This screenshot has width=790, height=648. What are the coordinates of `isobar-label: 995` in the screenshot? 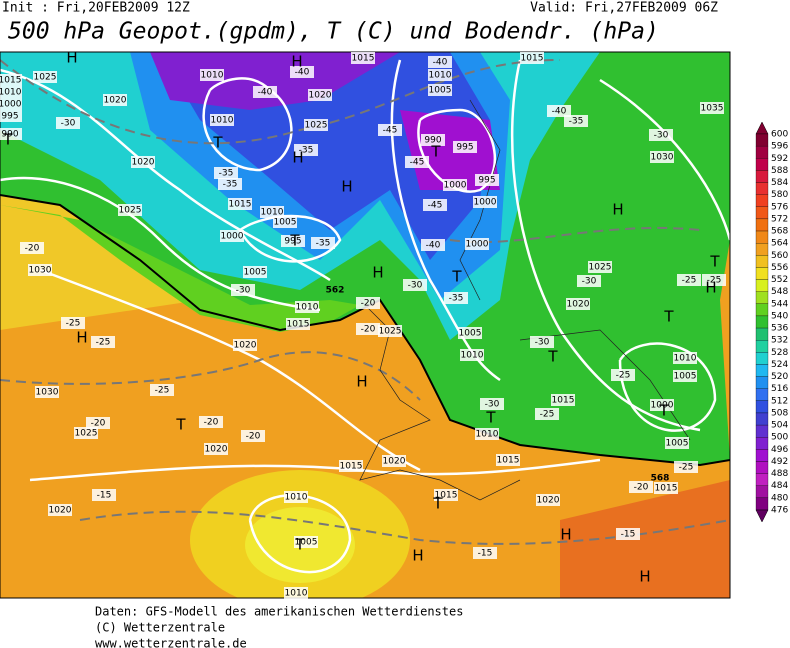 It's located at (292, 242).